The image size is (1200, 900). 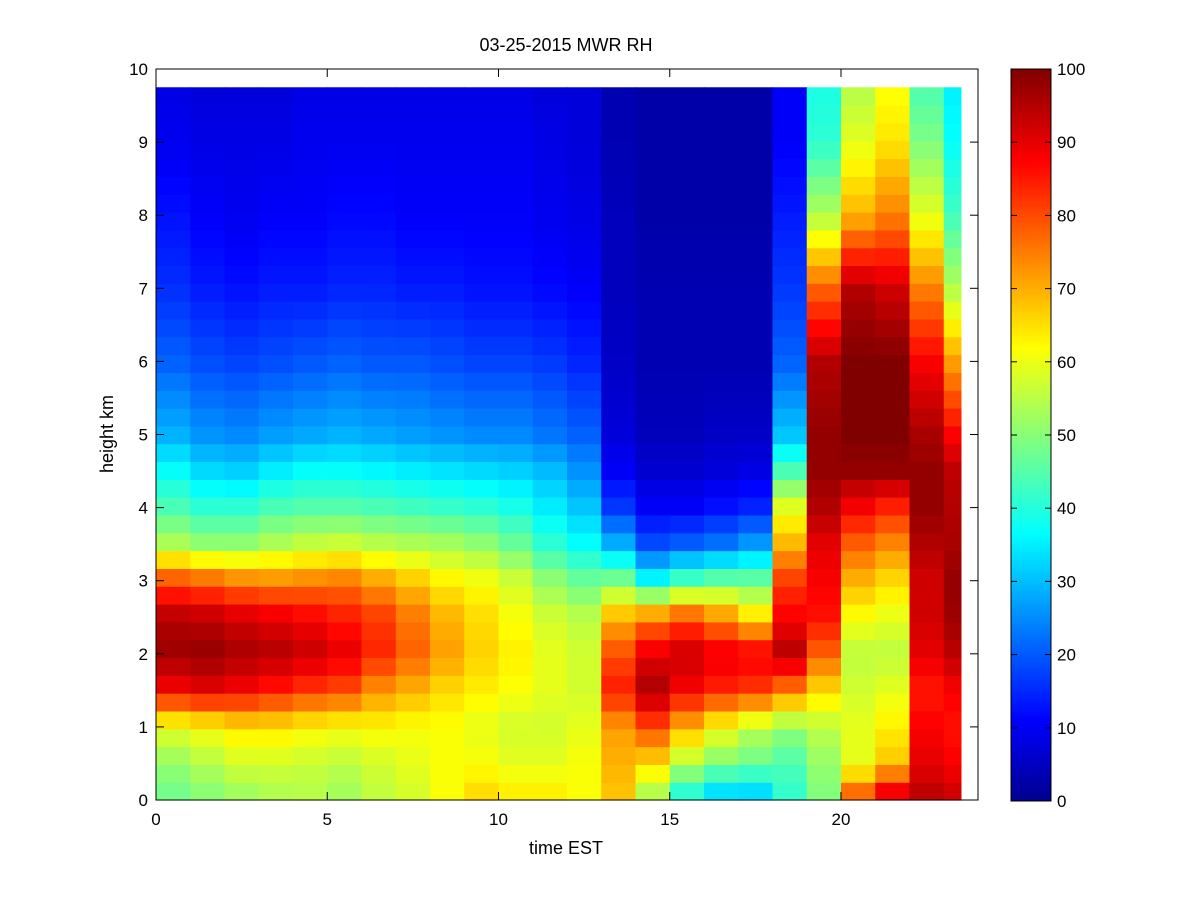 What do you see at coordinates (143, 142) in the screenshot?
I see `y-tick-label: 9` at bounding box center [143, 142].